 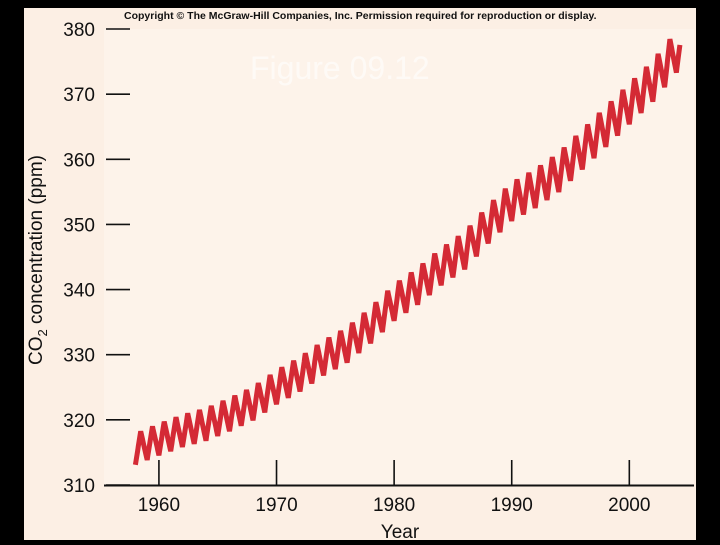 I want to click on y-tick-label: 320, so click(x=79, y=421).